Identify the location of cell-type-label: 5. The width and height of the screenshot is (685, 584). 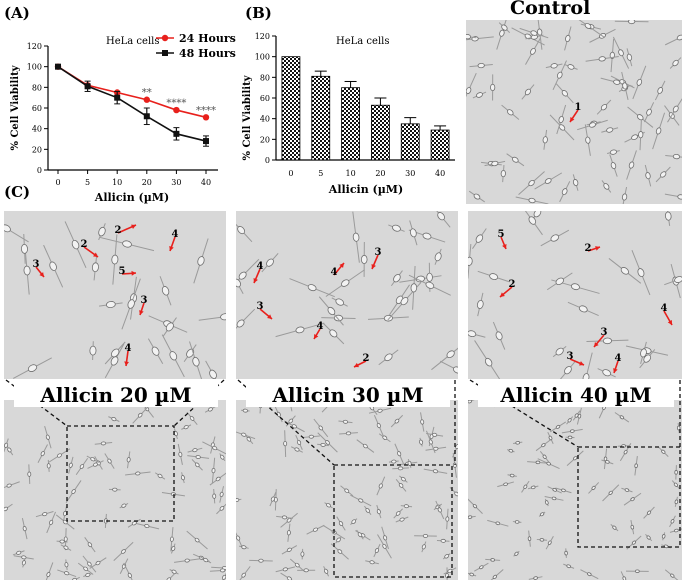
(122, 271).